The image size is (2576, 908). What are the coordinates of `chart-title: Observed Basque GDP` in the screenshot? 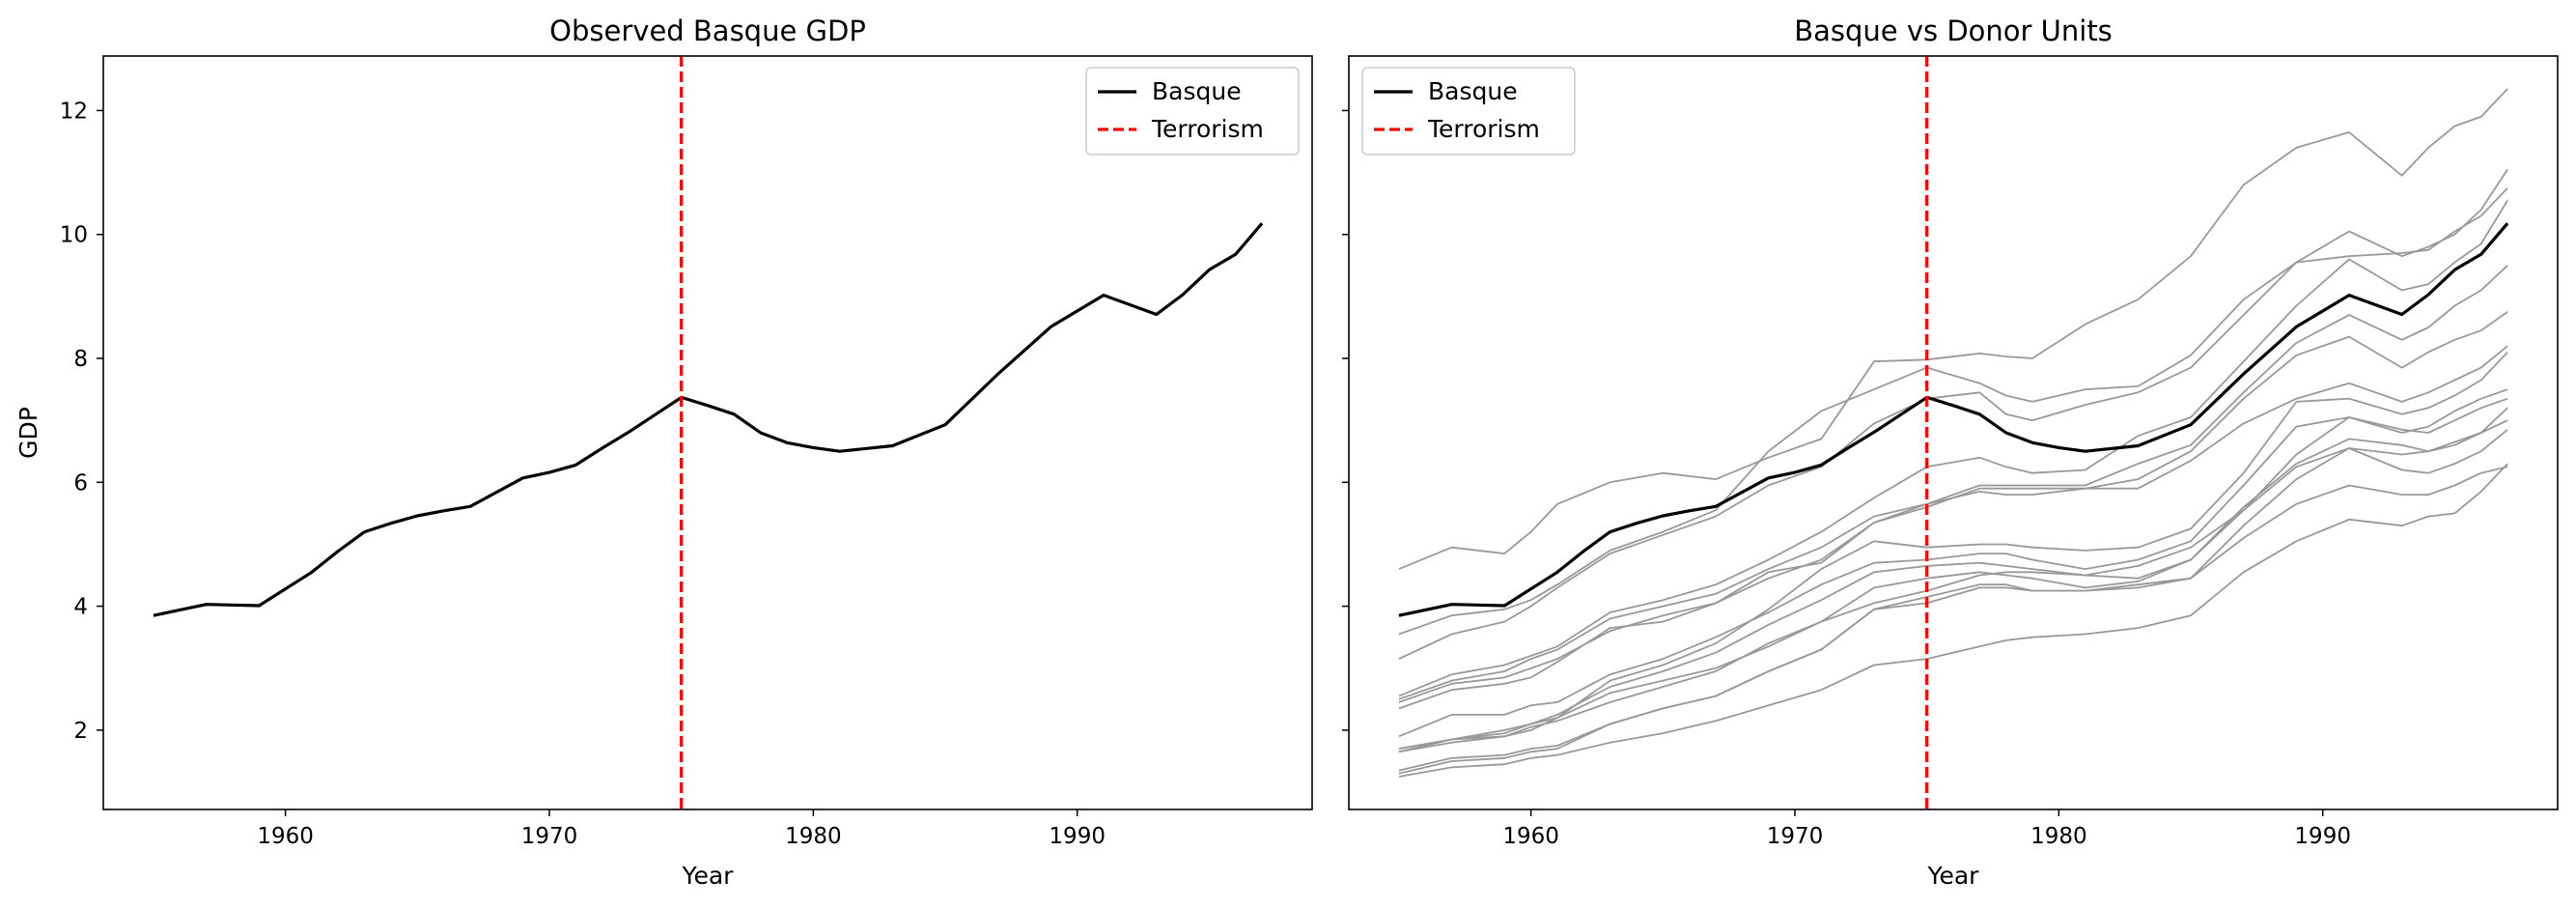 It's located at (708, 30).